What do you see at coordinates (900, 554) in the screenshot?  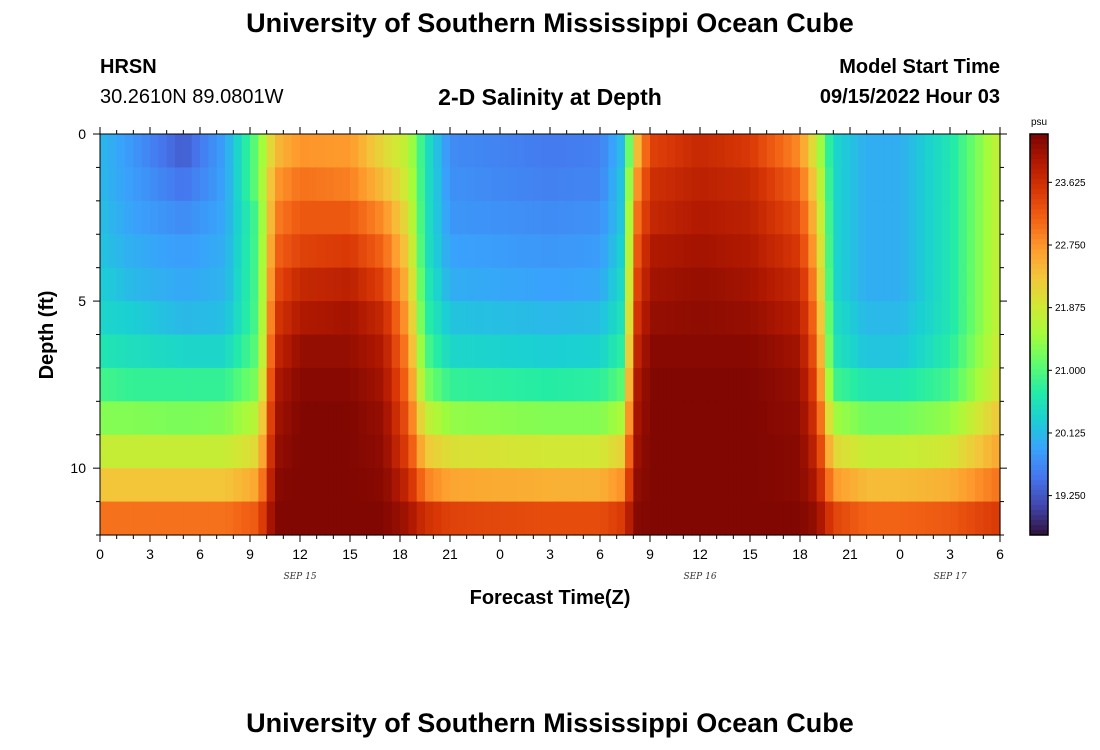 I see `x-tick-label: 0` at bounding box center [900, 554].